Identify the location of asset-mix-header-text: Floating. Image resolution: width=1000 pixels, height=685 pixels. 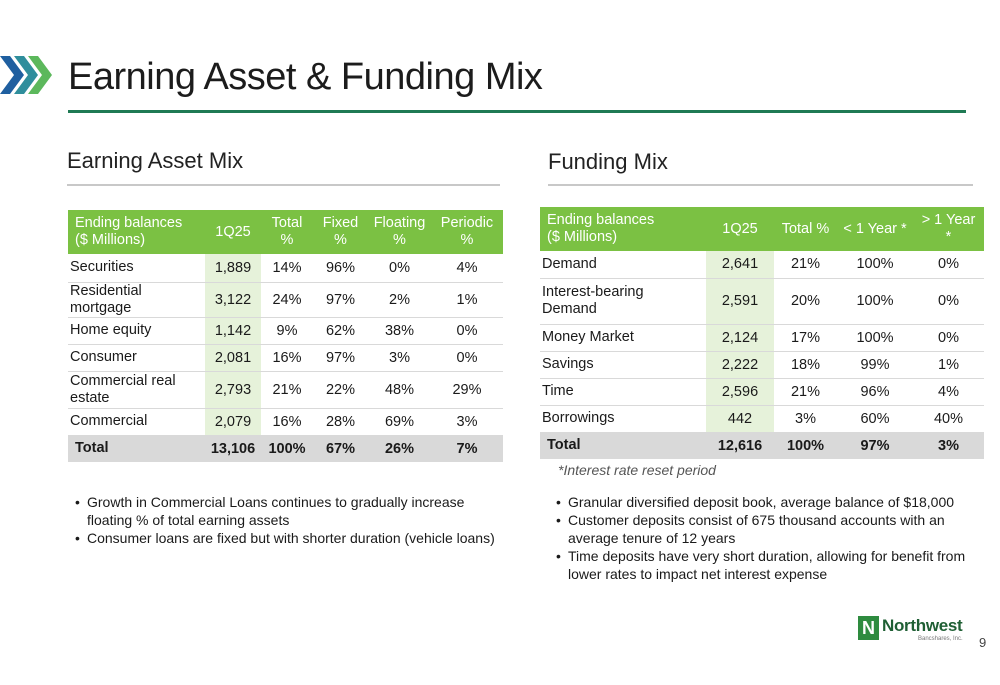
(399, 223).